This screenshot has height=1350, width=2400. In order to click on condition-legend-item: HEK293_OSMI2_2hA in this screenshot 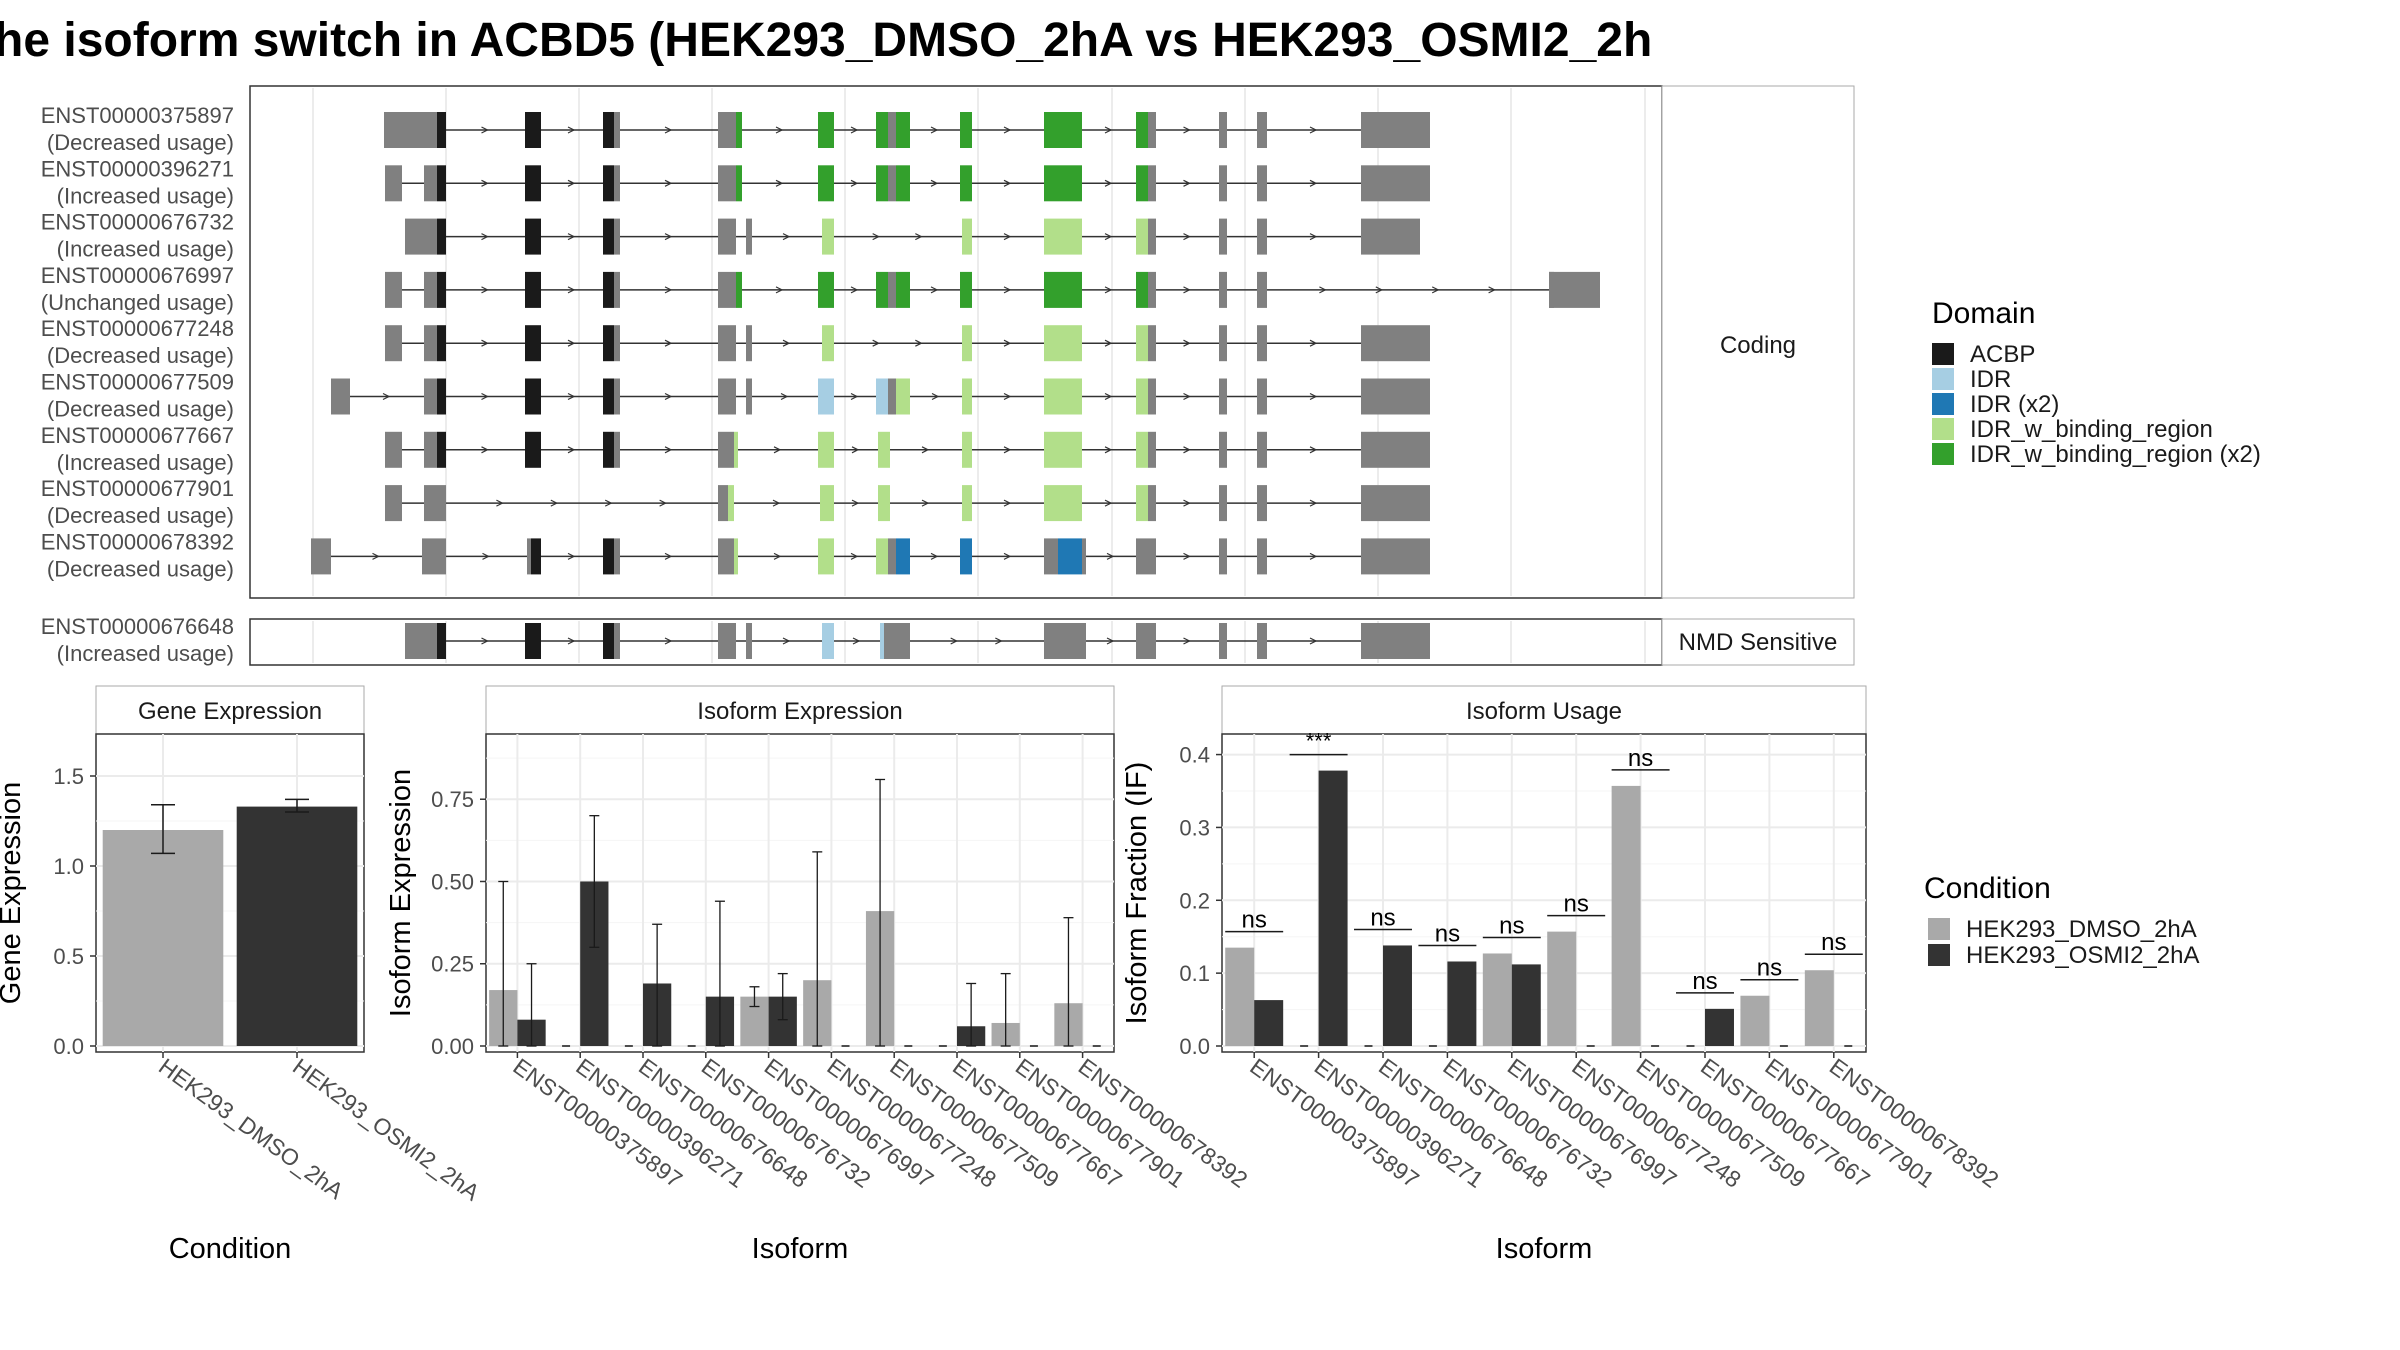, I will do `click(2063, 955)`.